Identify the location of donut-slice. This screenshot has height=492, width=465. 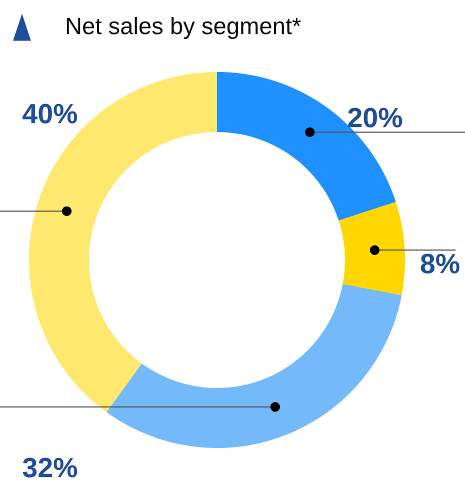
(371, 249).